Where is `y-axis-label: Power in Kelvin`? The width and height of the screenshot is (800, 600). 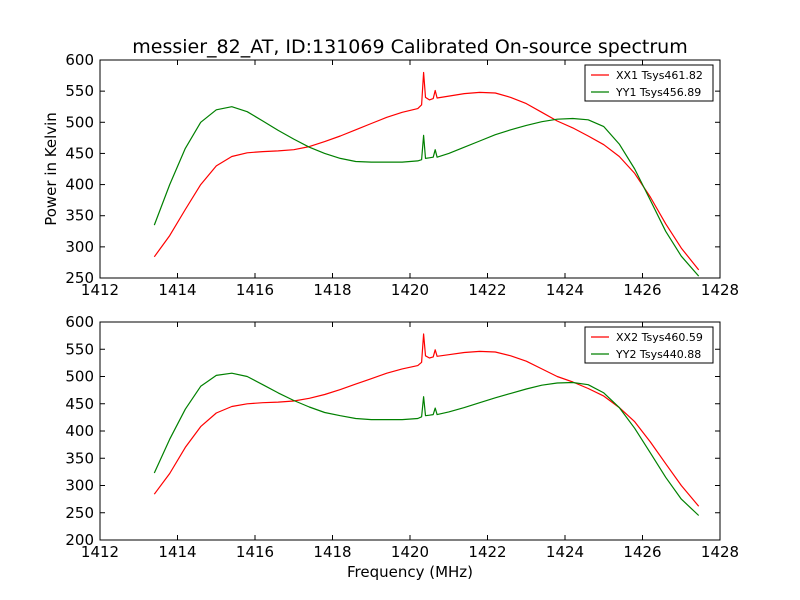 y-axis-label: Power in Kelvin is located at coordinates (51, 169).